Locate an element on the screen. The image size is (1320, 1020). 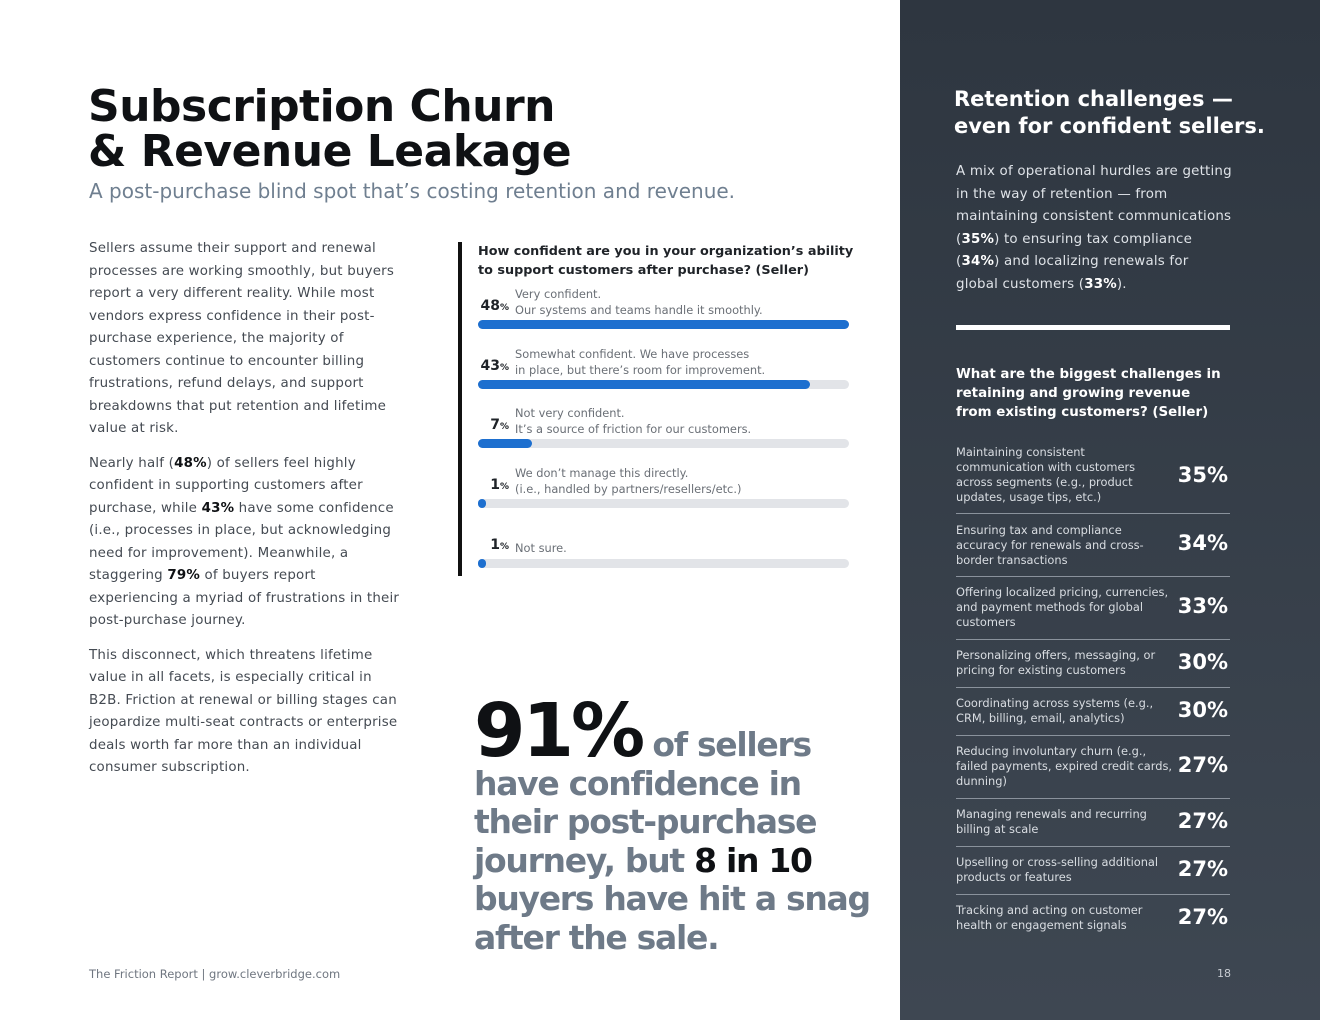
stat-number: 91% is located at coordinates (559, 731).